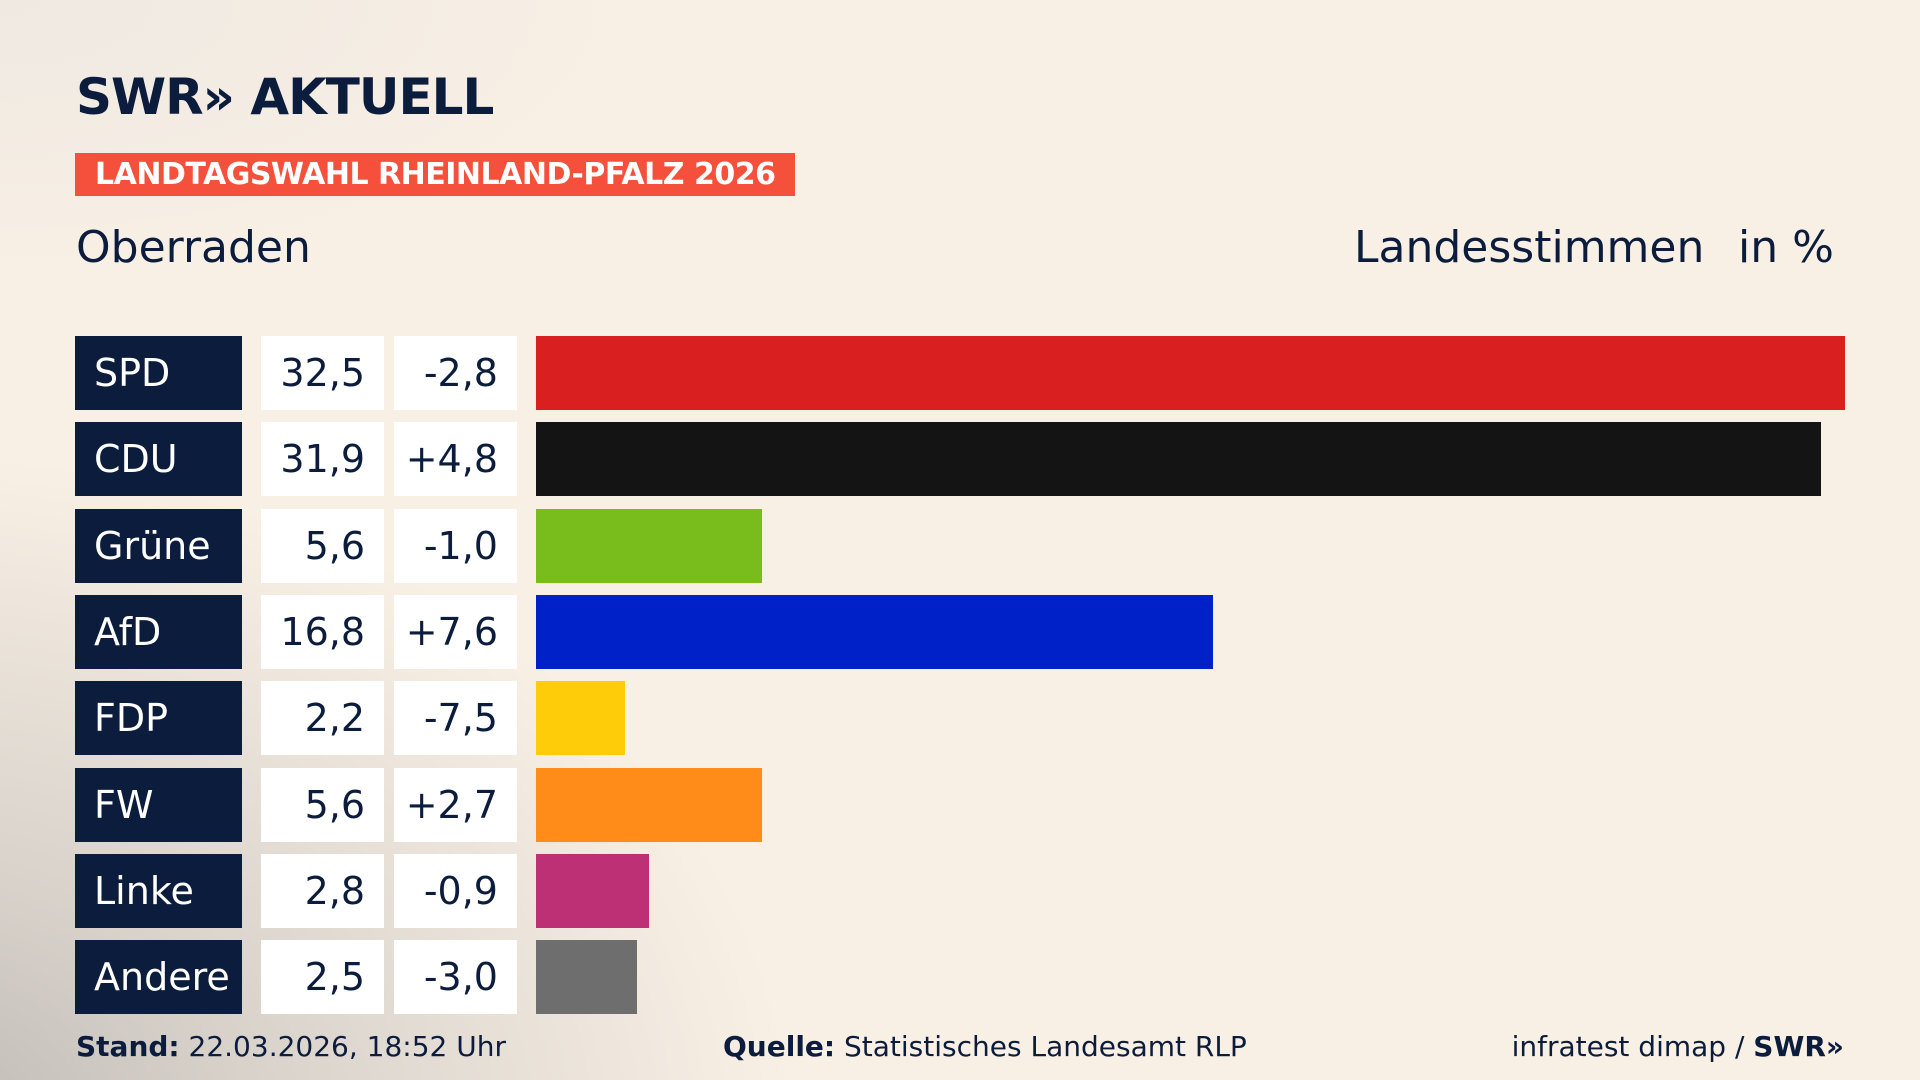  Describe the element at coordinates (455, 631) in the screenshot. I see `vote-change: +7,6` at that location.